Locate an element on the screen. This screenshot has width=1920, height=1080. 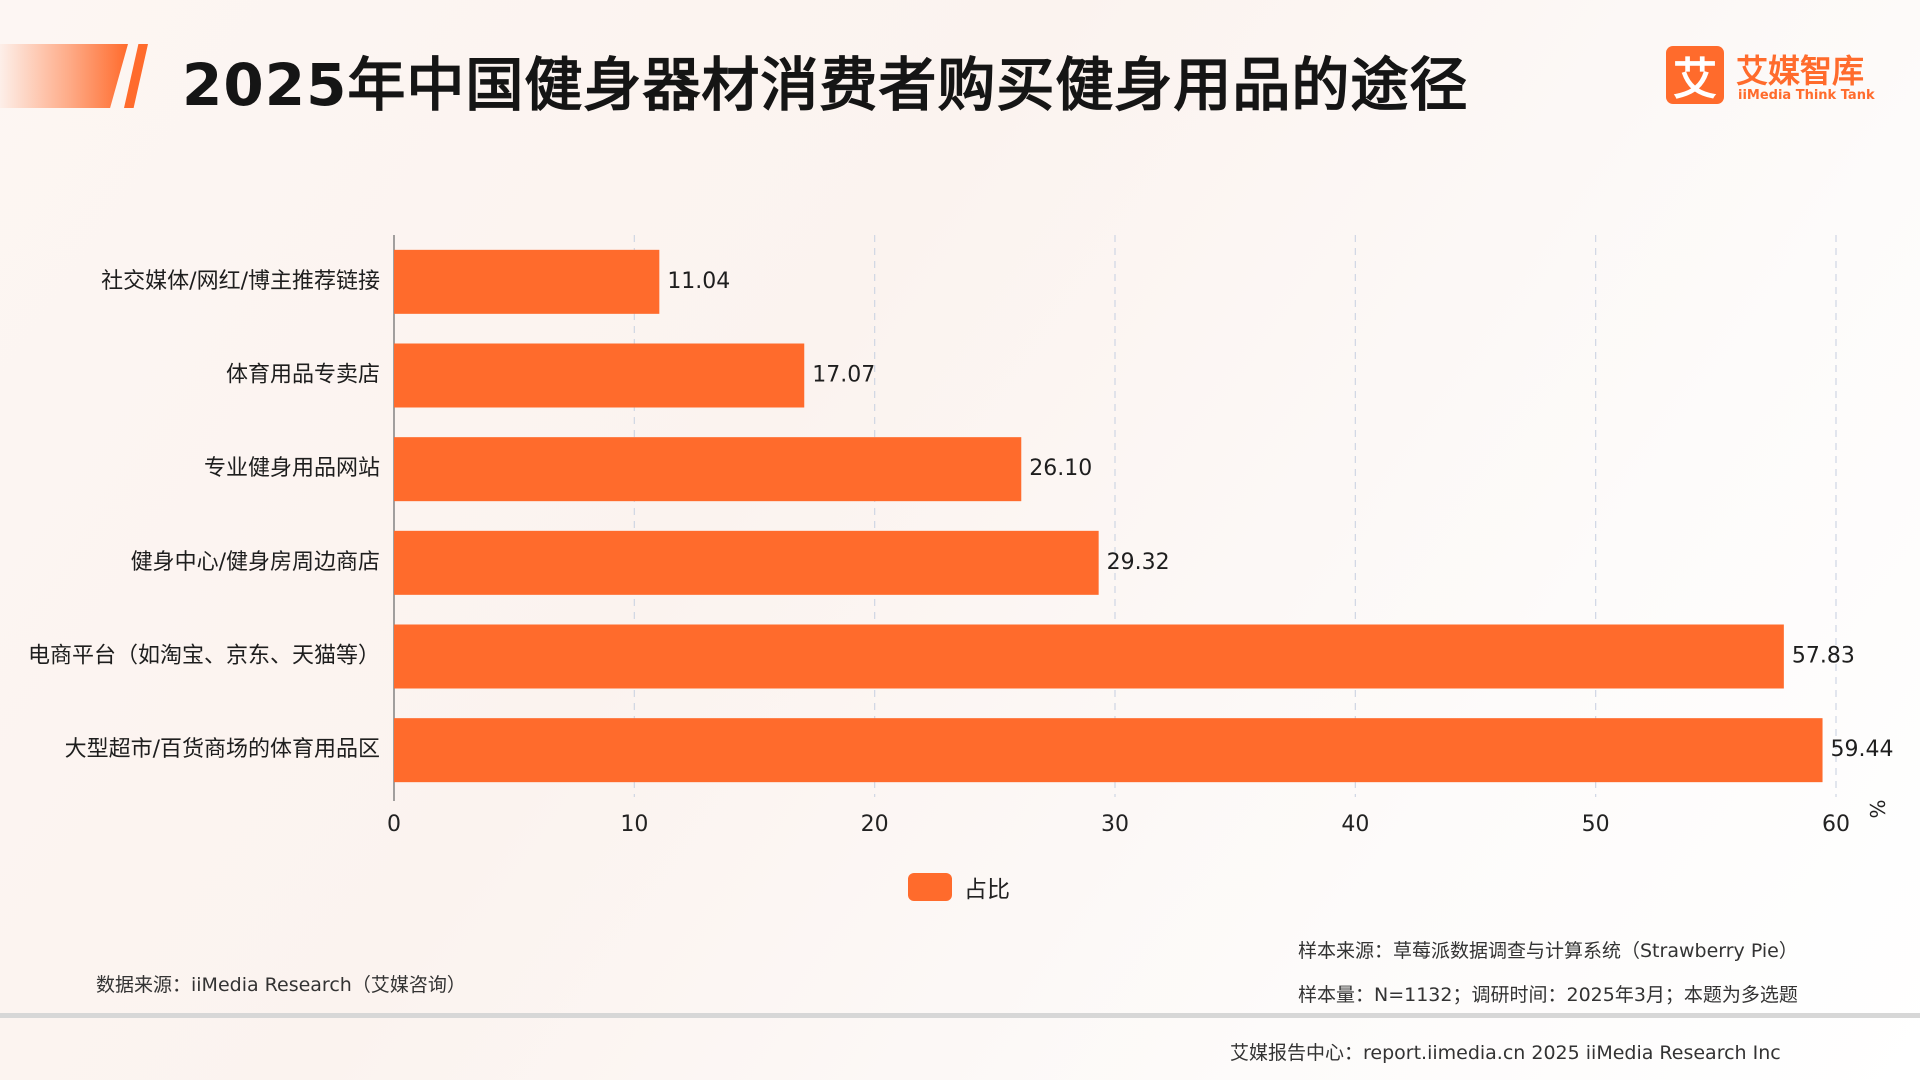
data-label: 29.32 is located at coordinates (1138, 562).